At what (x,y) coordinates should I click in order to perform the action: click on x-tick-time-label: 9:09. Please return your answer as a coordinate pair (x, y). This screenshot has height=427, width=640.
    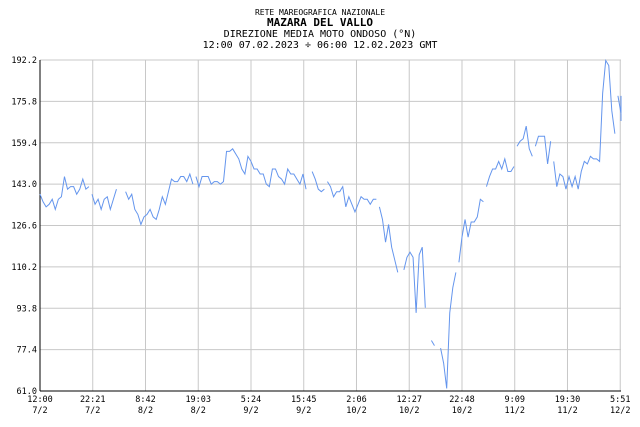
    Looking at the image, I should click on (514, 400).